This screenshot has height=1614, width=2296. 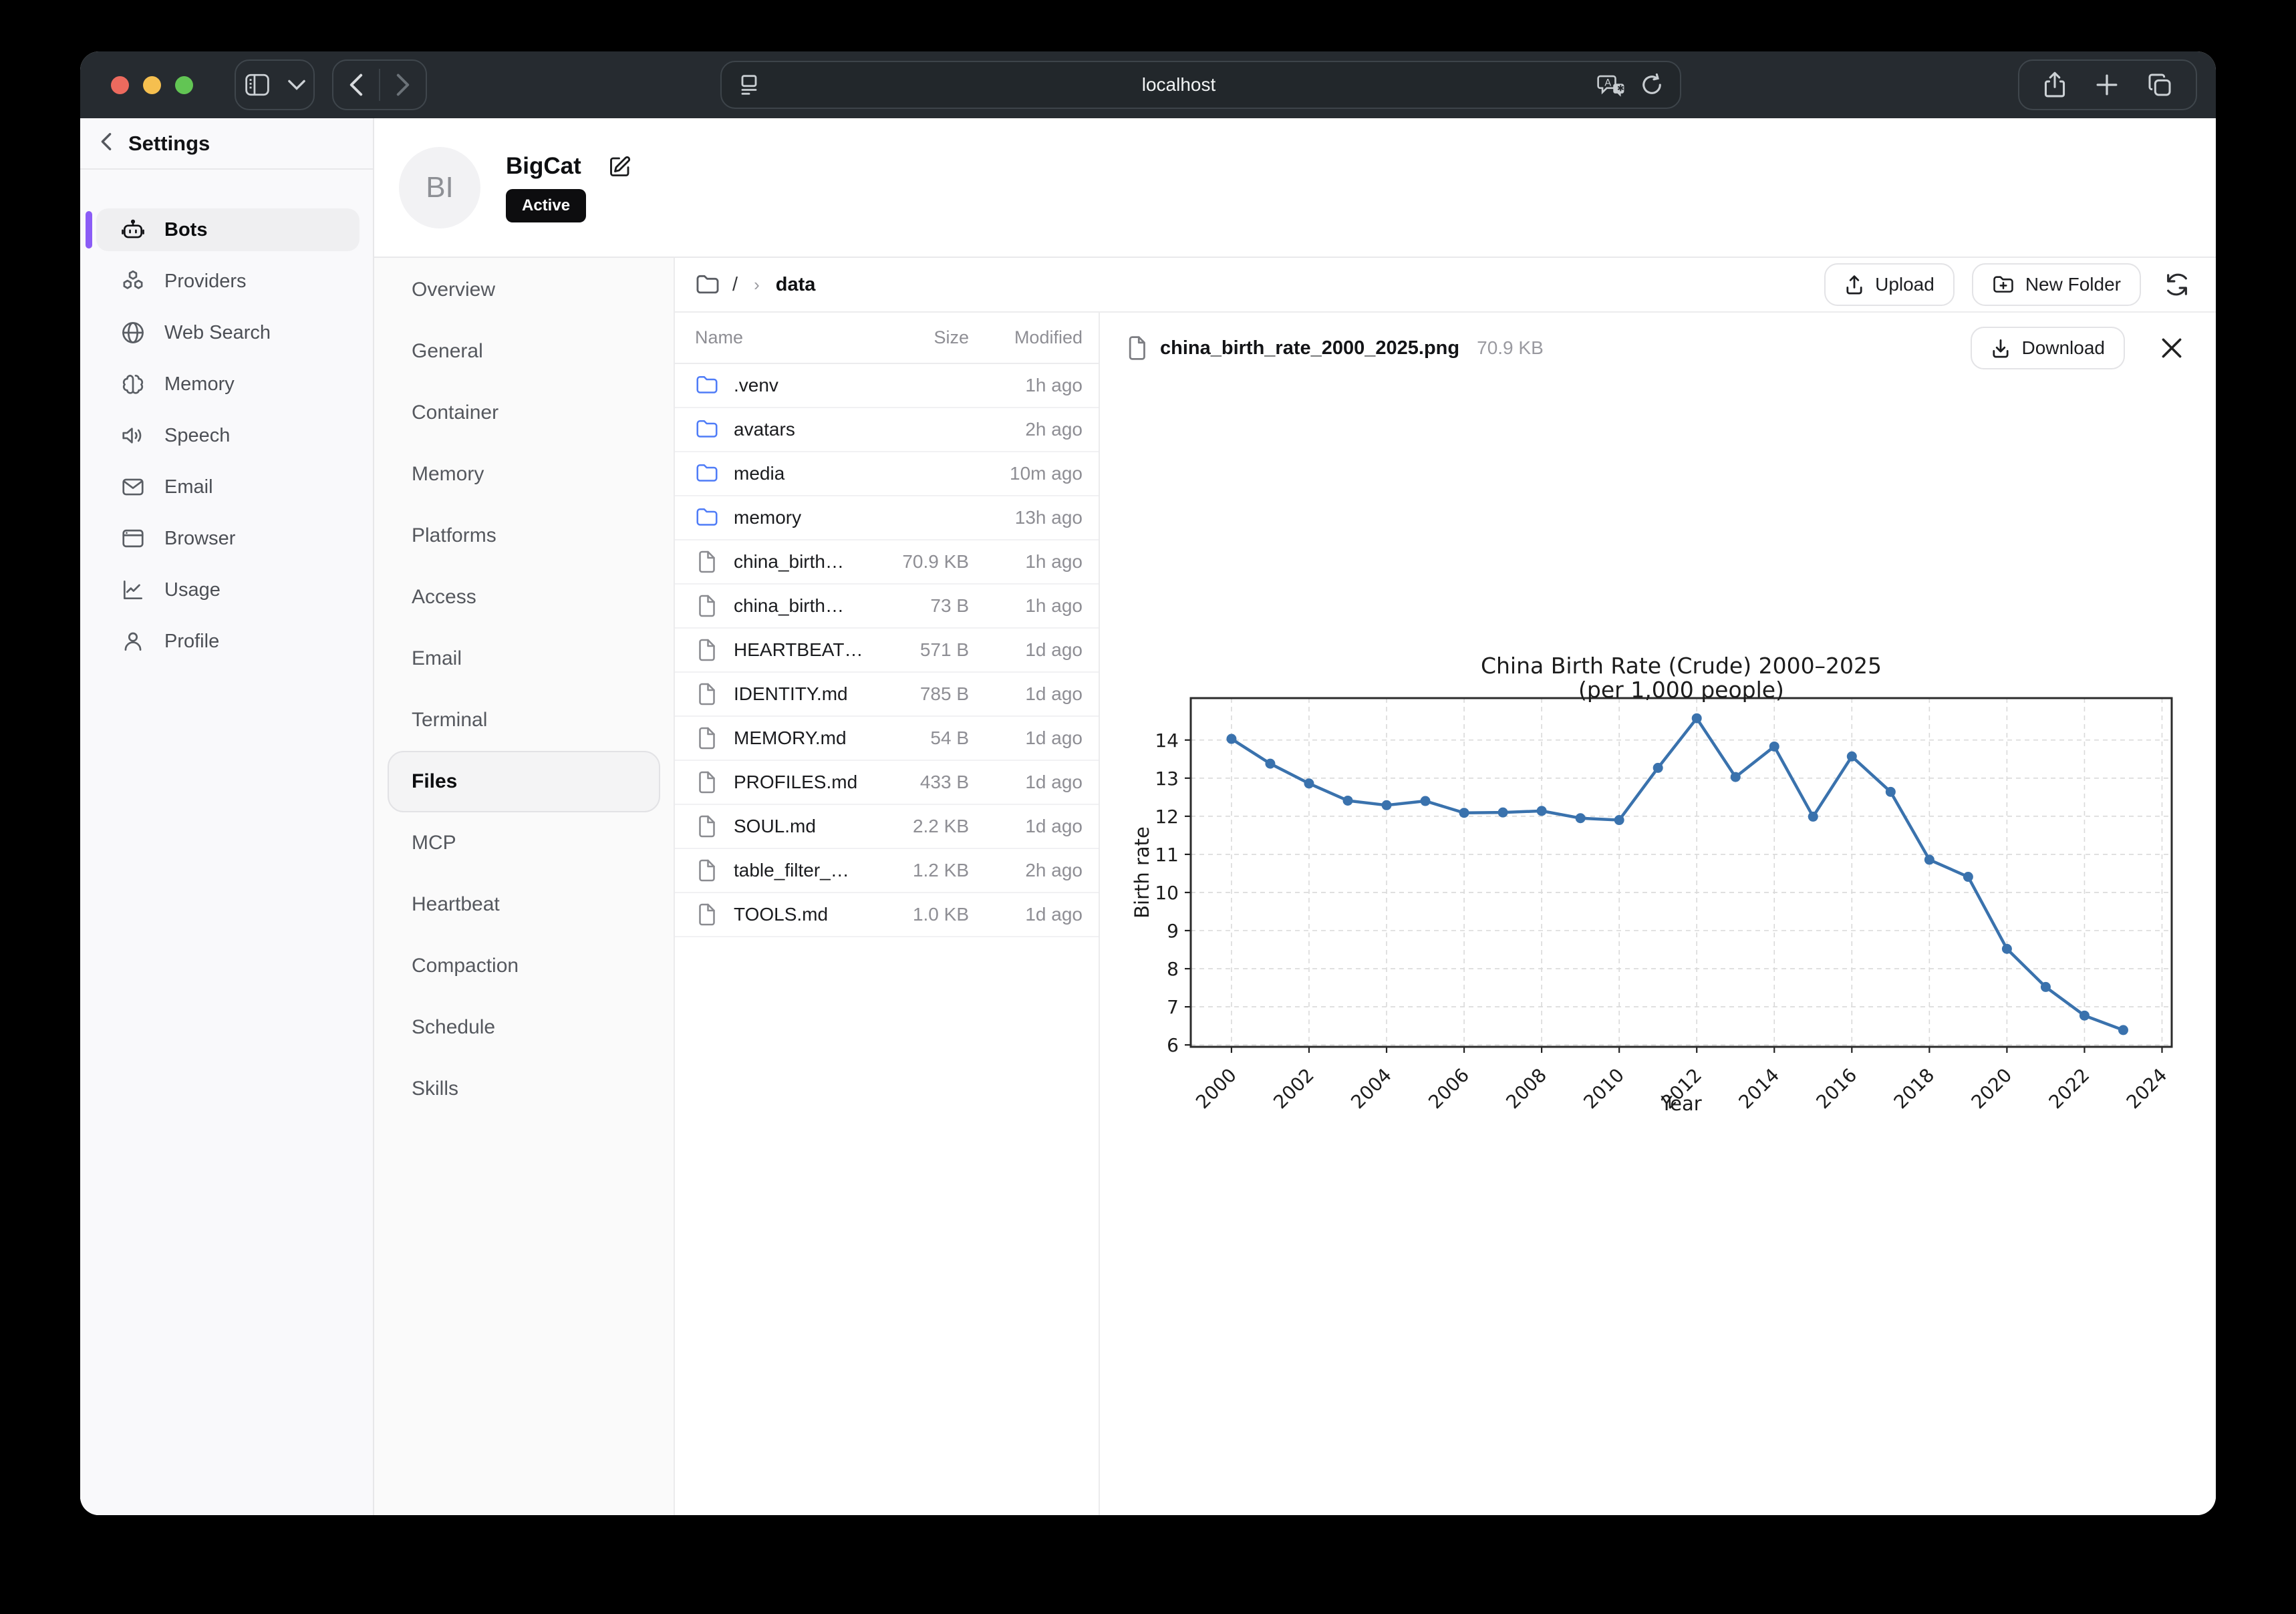 I want to click on preview-filesize: 70.9 KB, so click(x=1510, y=347).